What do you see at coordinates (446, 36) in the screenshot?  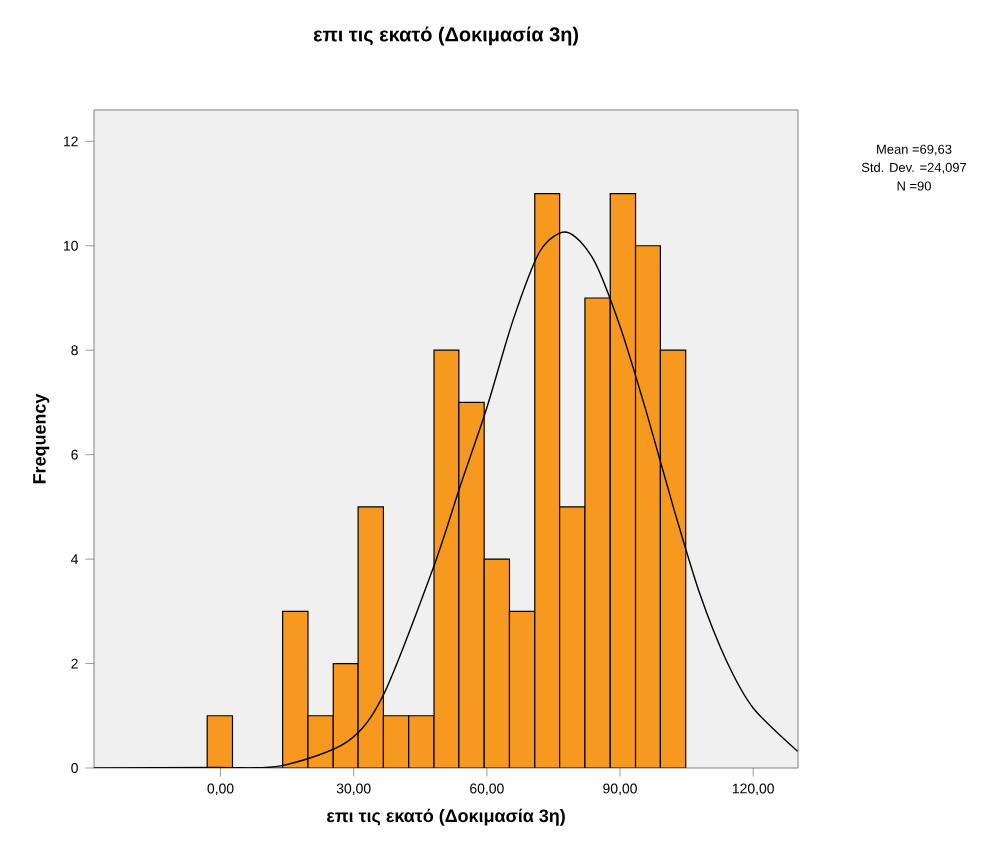 I see `chart-title: επι τις εκατό (Δοκιμασία 3η)` at bounding box center [446, 36].